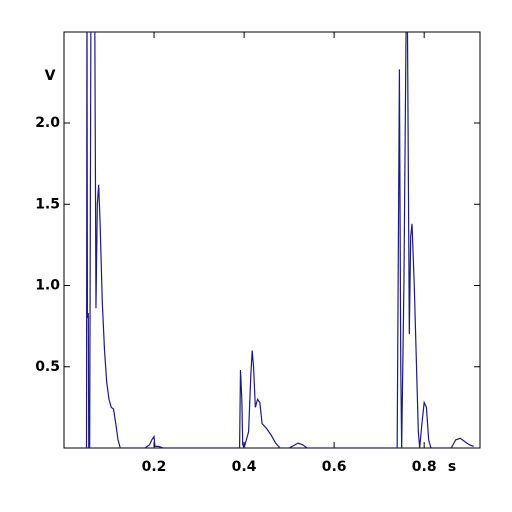 Image resolution: width=512 pixels, height=512 pixels. Describe the element at coordinates (47, 204) in the screenshot. I see `y-tick-label: 1.5` at that location.